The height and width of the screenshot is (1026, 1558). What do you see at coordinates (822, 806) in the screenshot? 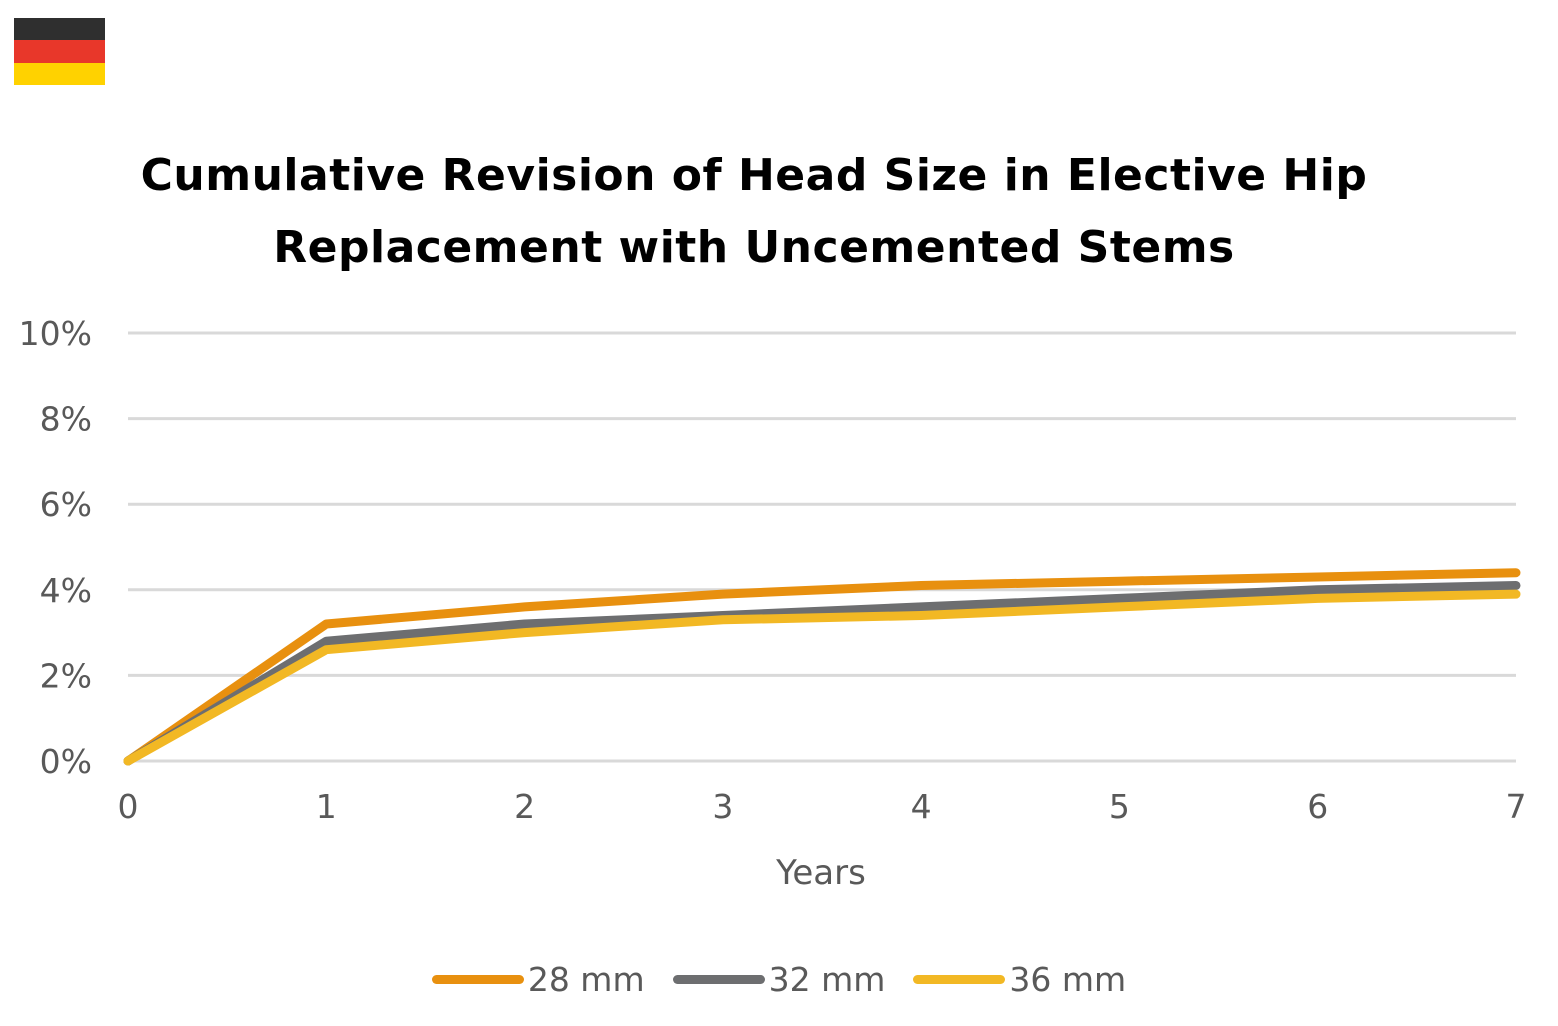
I see `x-axis-ticks: 0 1 2 3 4 5 6 7` at bounding box center [822, 806].